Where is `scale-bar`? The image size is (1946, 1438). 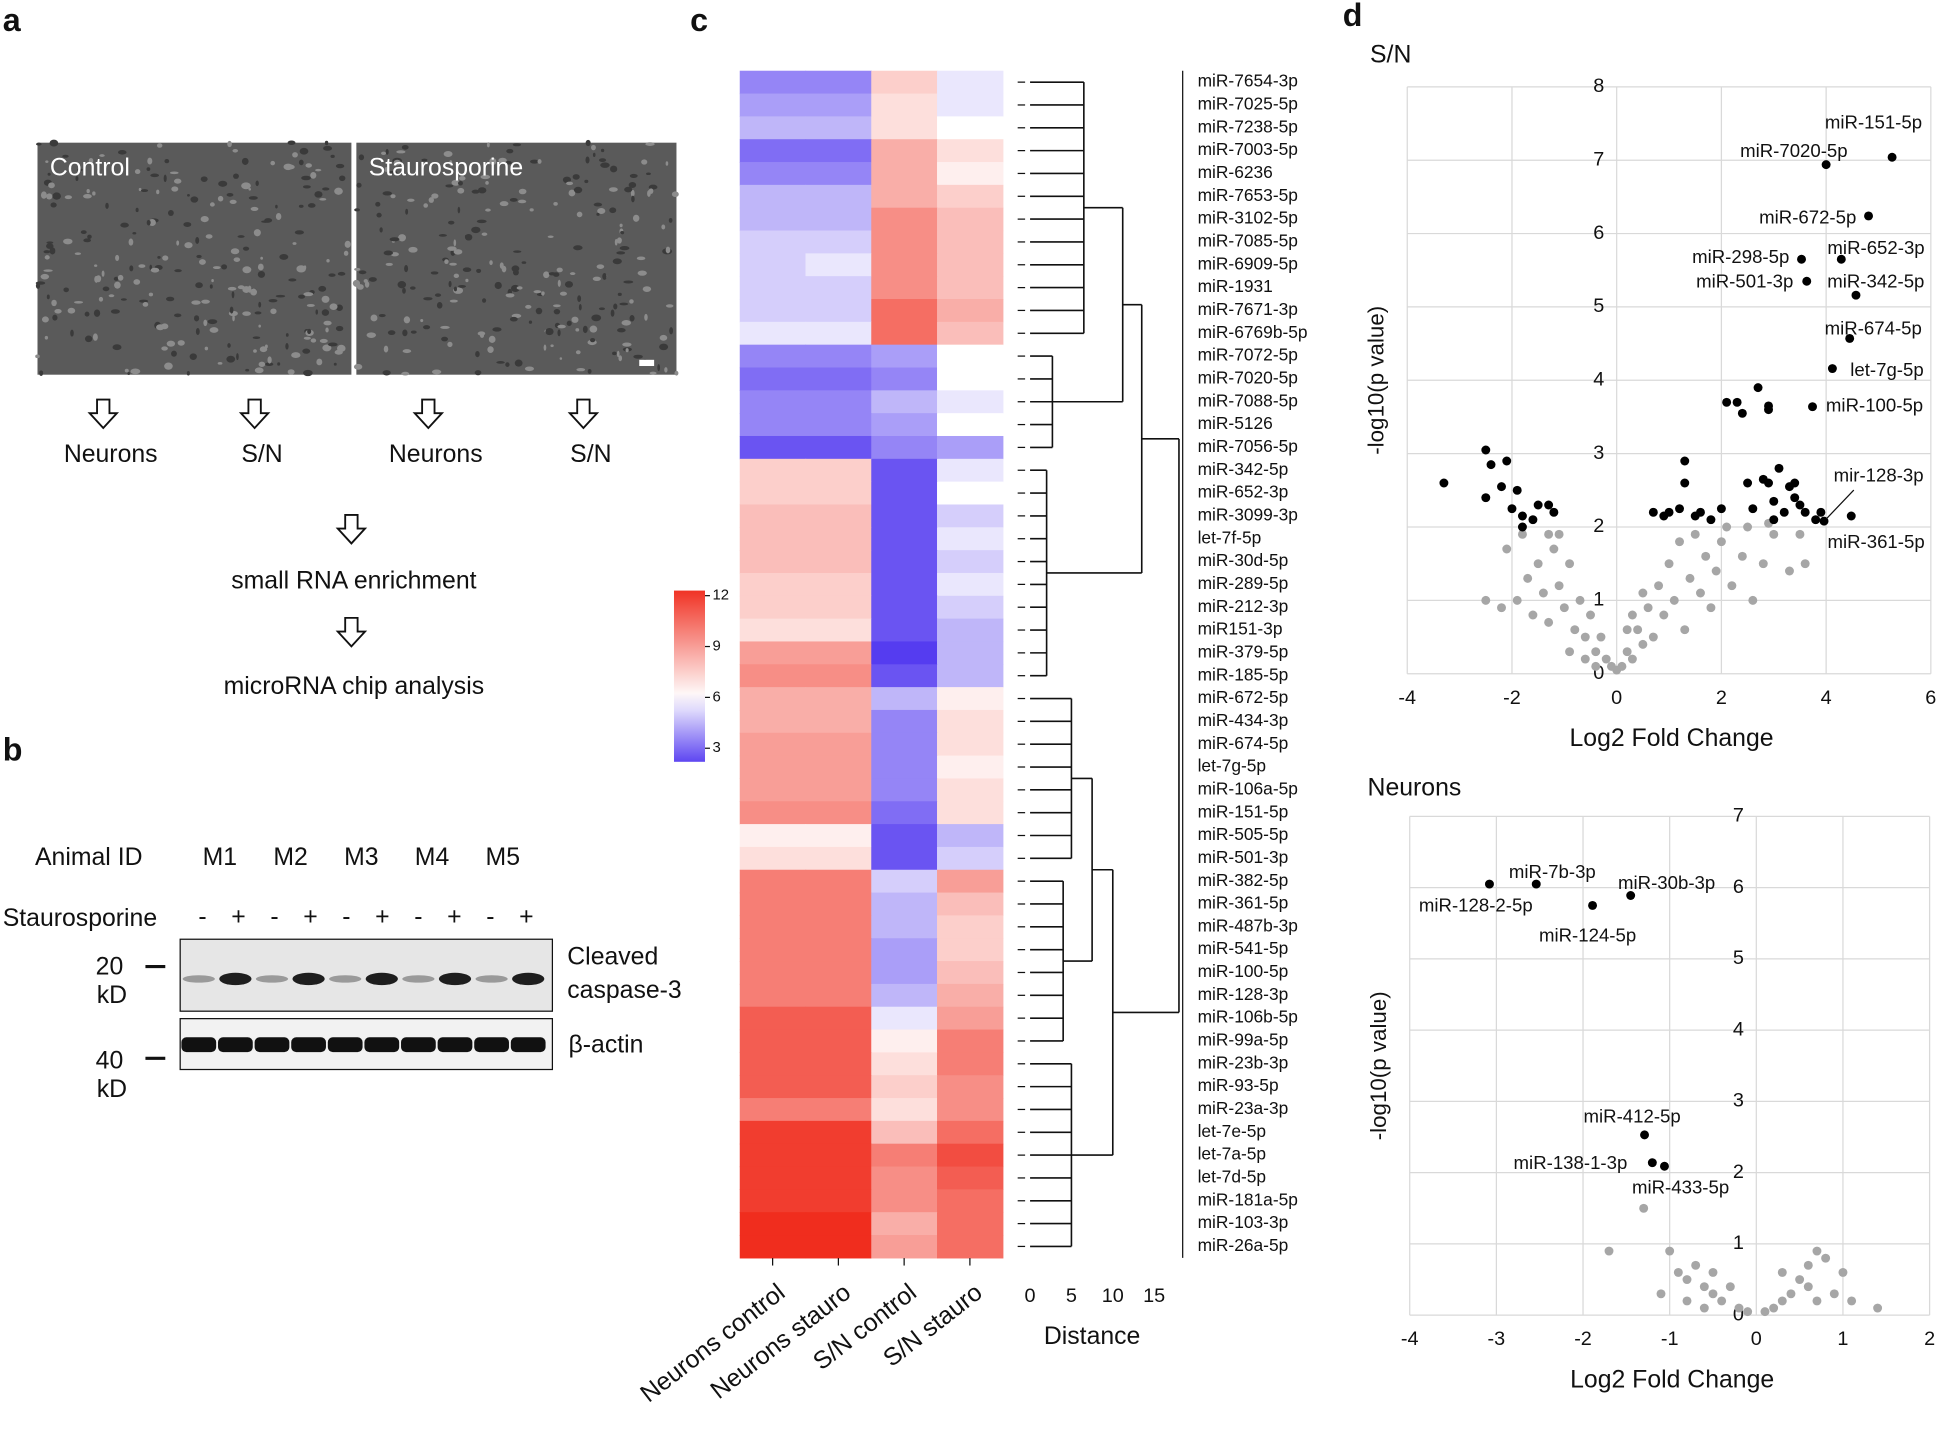
scale-bar is located at coordinates (647, 363).